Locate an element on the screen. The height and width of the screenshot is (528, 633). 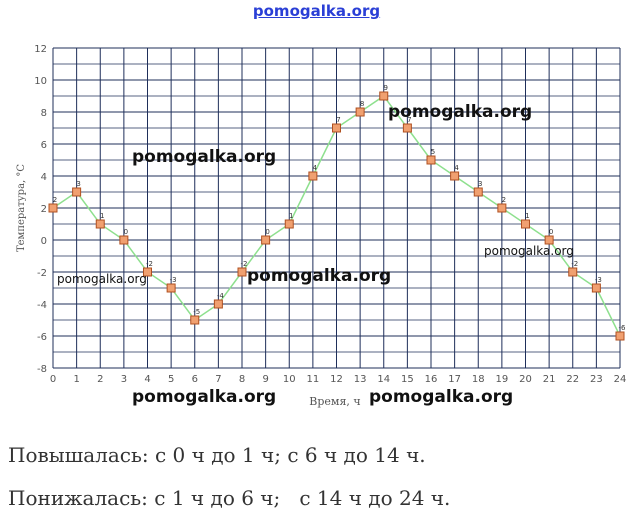
x-tick-label: 23 is located at coordinates (596, 379).